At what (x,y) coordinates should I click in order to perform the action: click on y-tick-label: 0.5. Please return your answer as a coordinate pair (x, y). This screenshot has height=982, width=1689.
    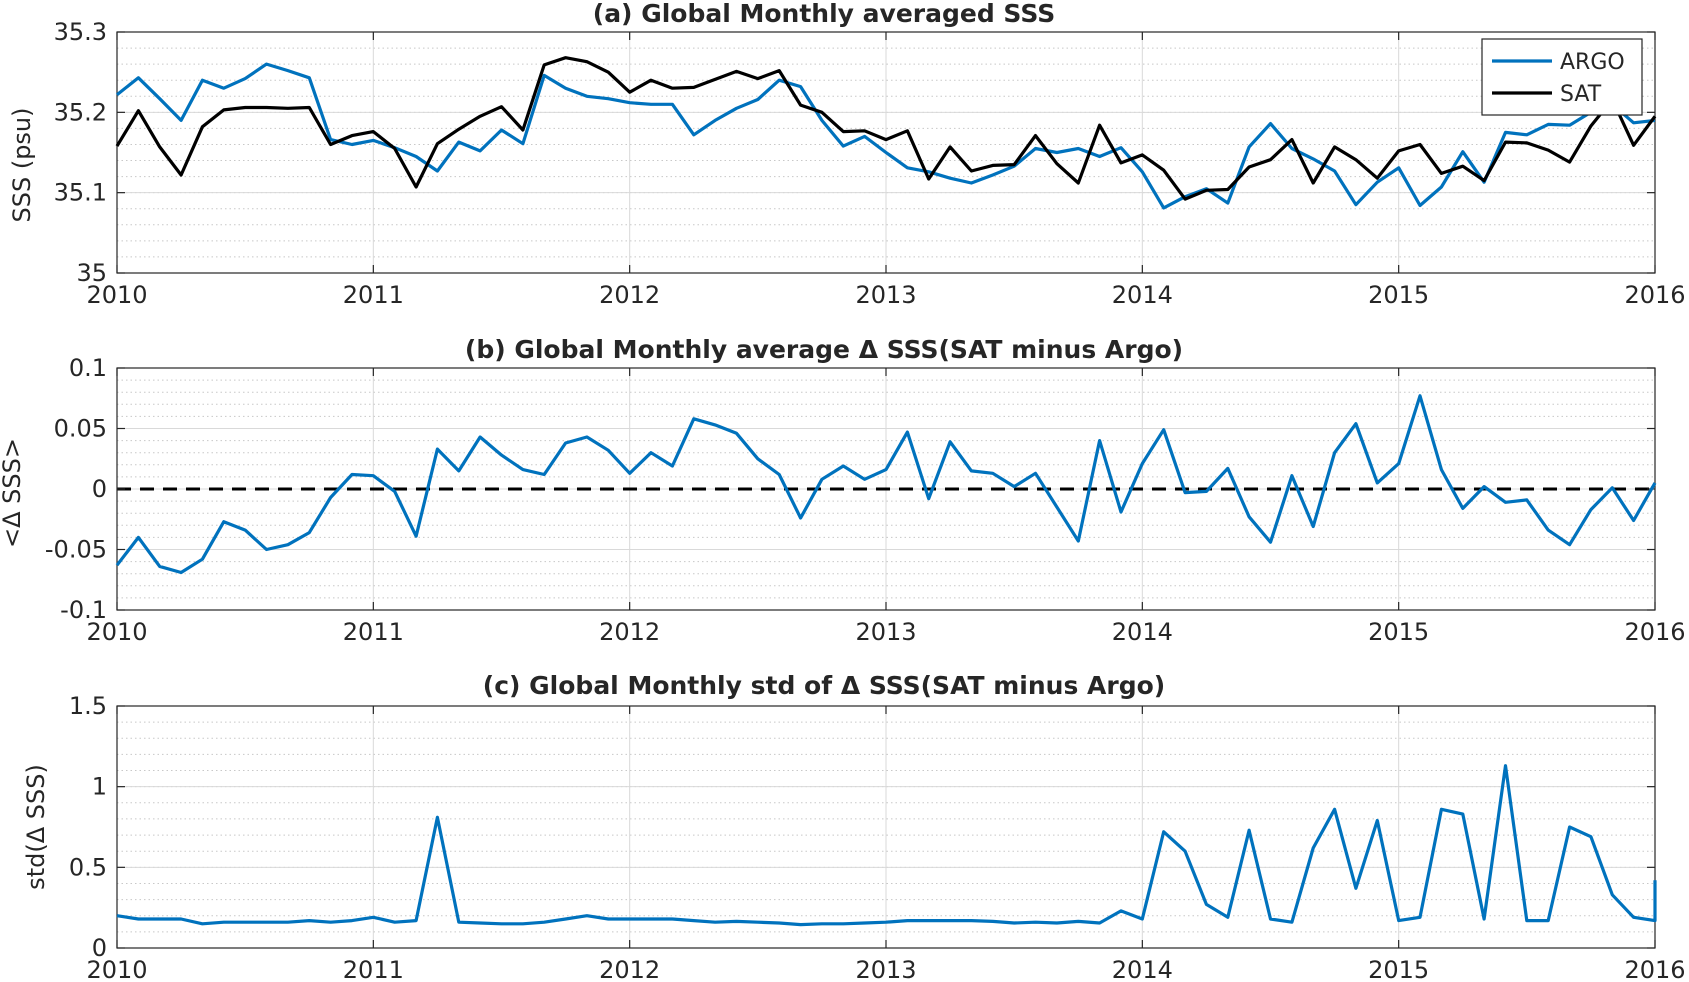
    Looking at the image, I should click on (88, 867).